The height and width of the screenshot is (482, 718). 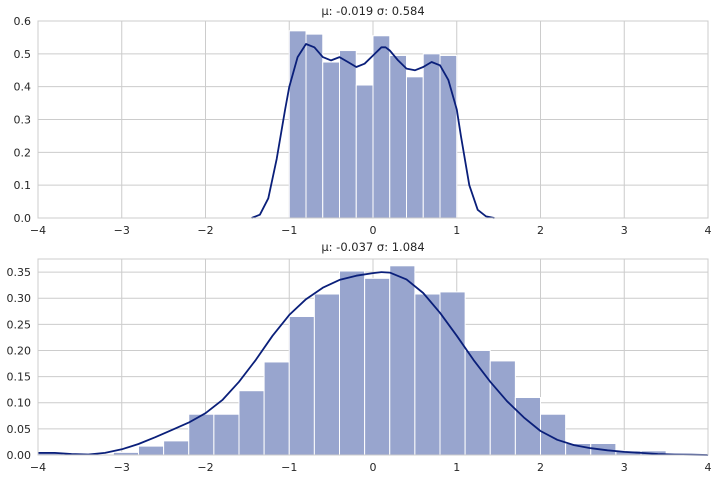 I want to click on y-tick-label: 0.1, so click(x=23, y=185).